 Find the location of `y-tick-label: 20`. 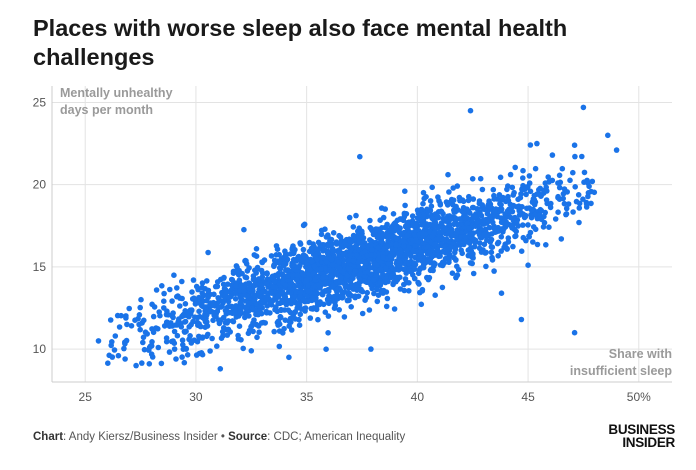

y-tick-label: 20 is located at coordinates (40, 185).